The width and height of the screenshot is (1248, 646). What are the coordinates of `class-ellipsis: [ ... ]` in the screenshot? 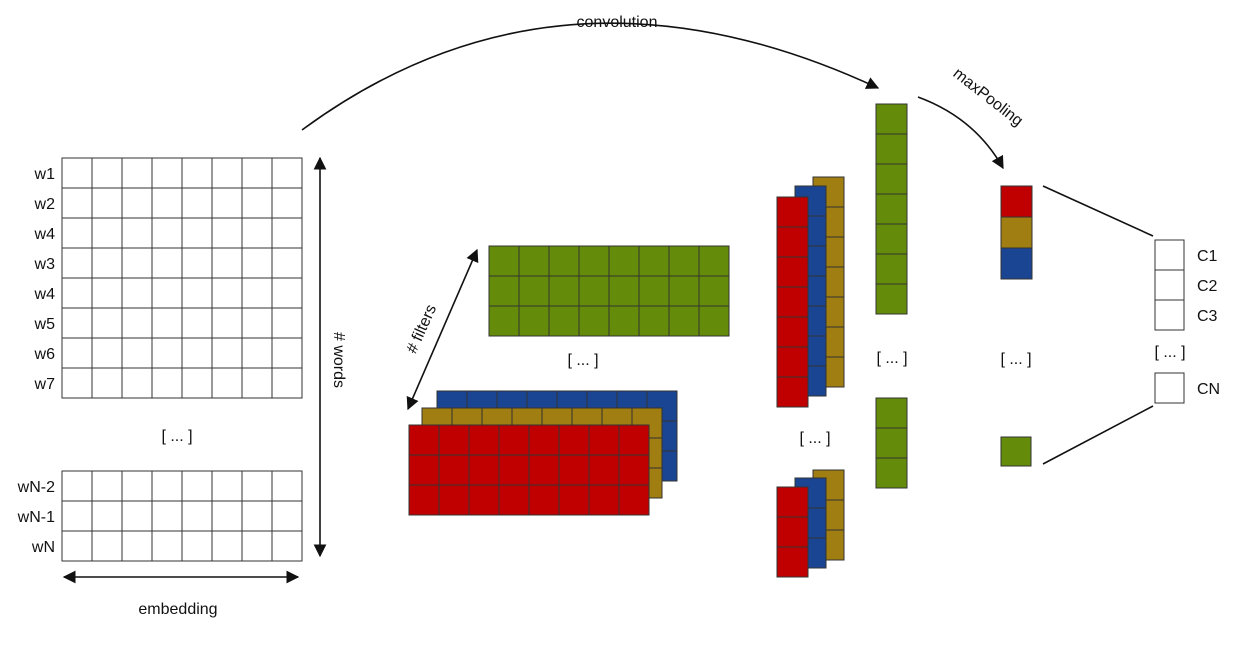 It's located at (1169, 352).